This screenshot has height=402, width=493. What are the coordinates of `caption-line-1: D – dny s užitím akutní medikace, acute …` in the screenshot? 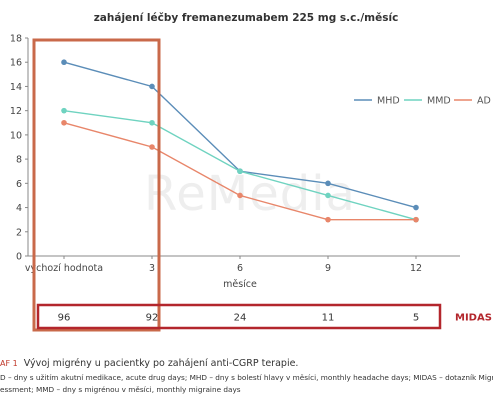 It's located at (246, 377).